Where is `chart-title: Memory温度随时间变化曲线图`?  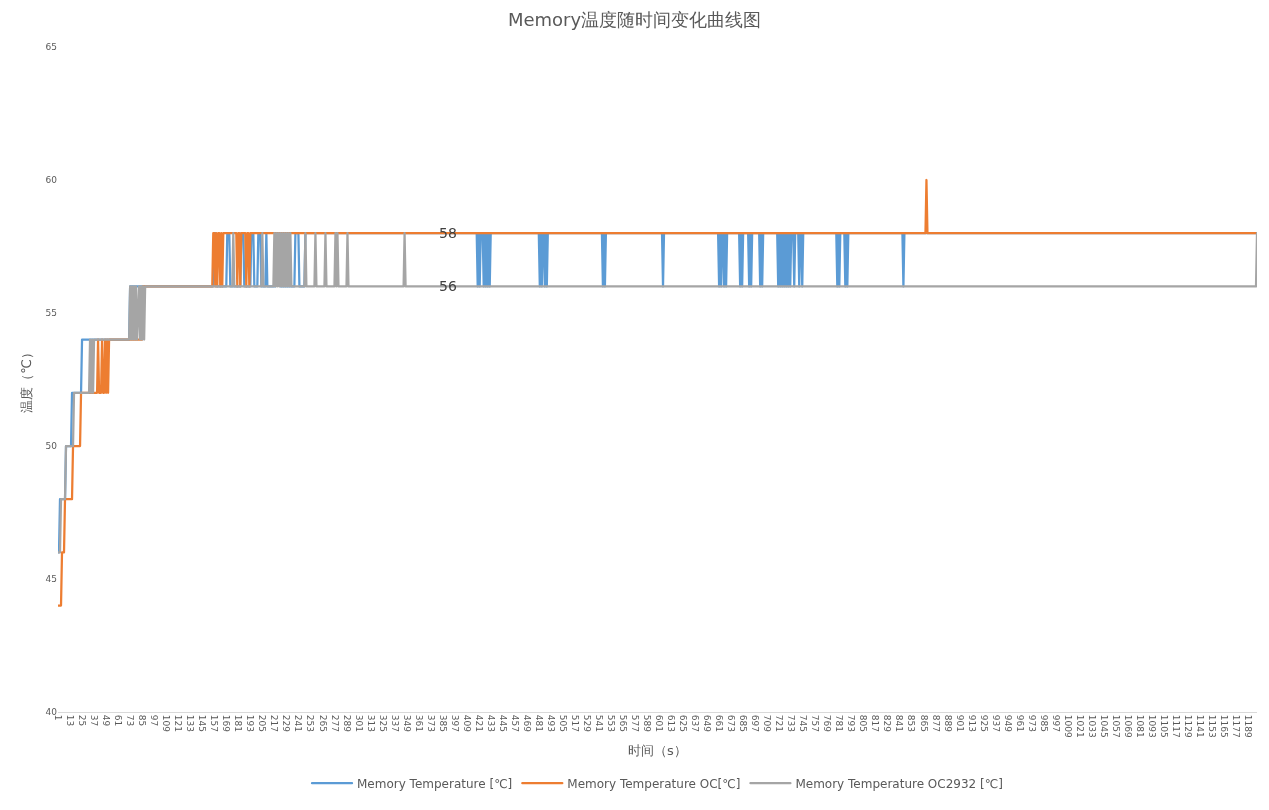 chart-title: Memory温度随时间变化曲线图 is located at coordinates (634, 20).